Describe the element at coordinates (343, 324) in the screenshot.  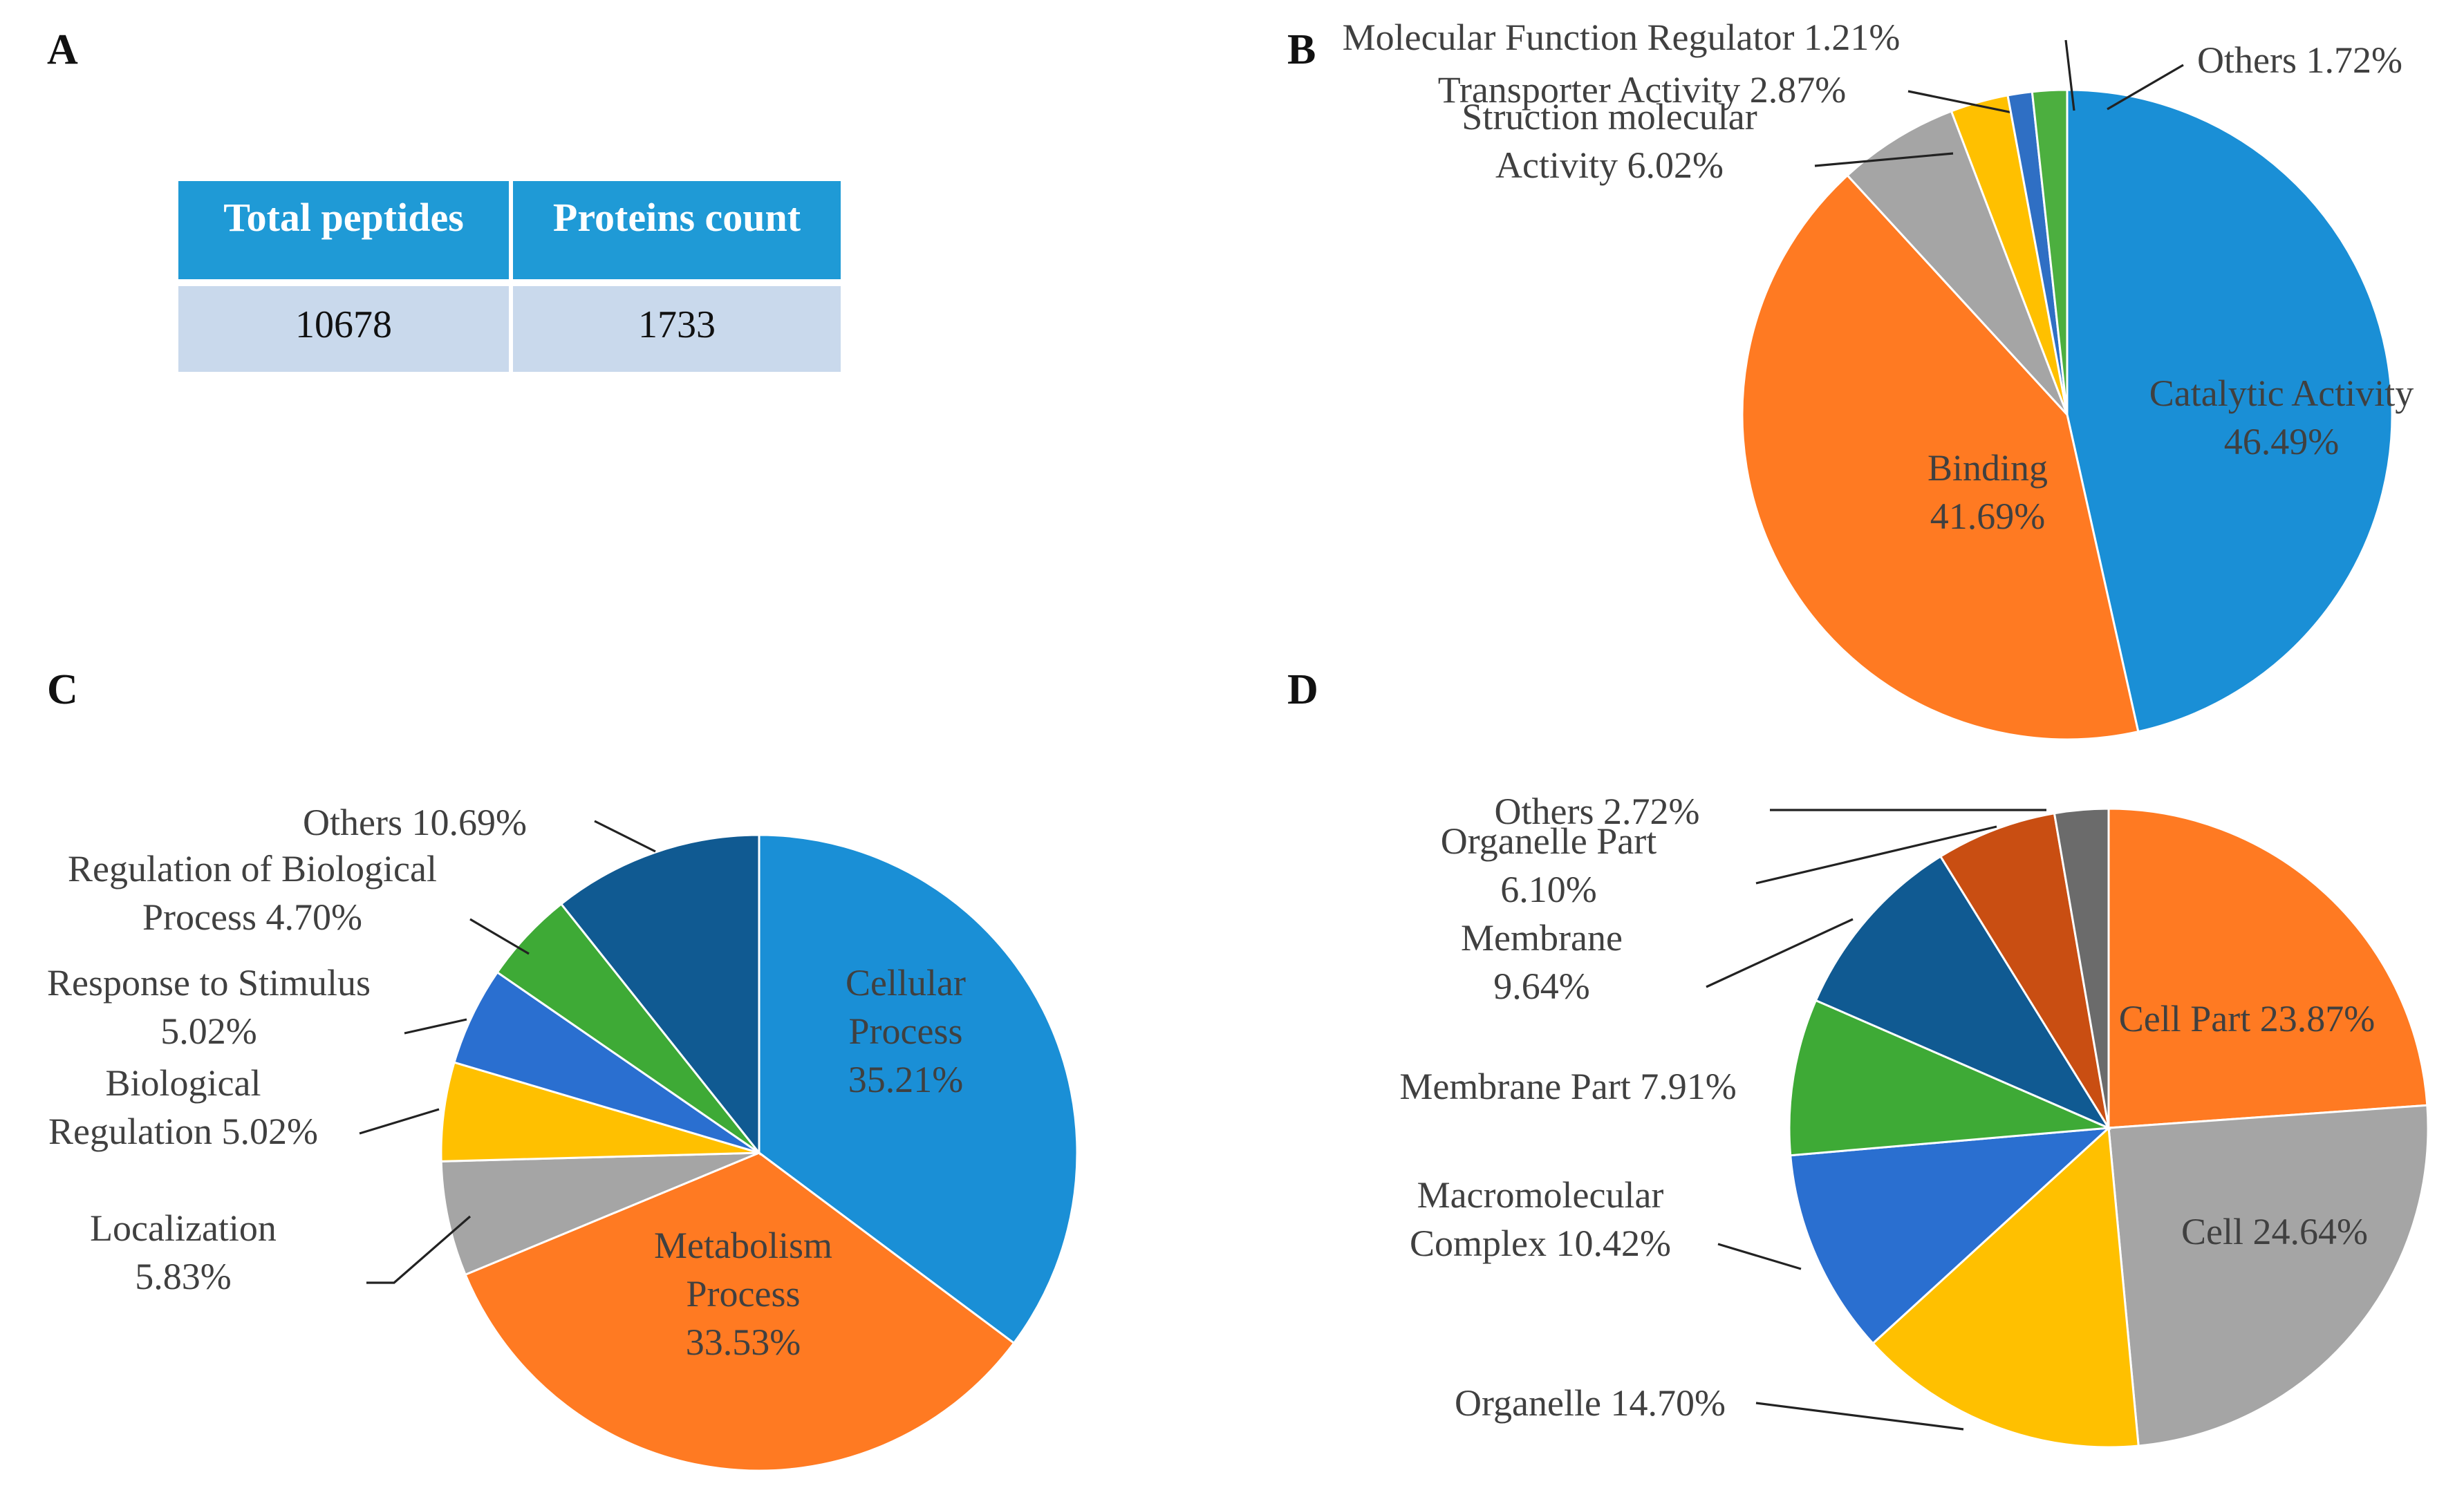
I see `table-value-total-peptides: 10678` at that location.